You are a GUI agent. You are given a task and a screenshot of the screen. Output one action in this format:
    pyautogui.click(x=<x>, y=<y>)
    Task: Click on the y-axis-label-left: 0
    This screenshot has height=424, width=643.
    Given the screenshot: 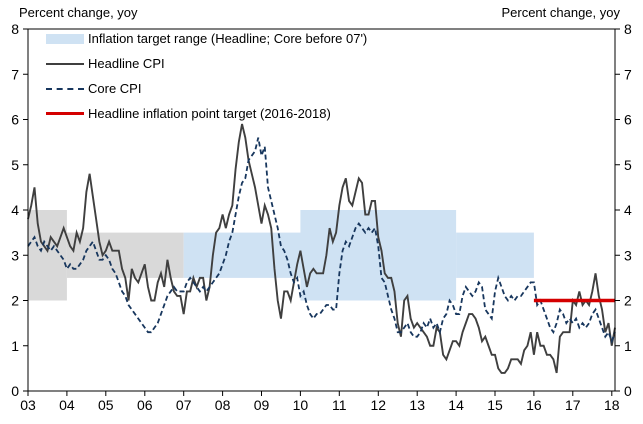 What is the action you would take?
    pyautogui.click(x=15, y=391)
    